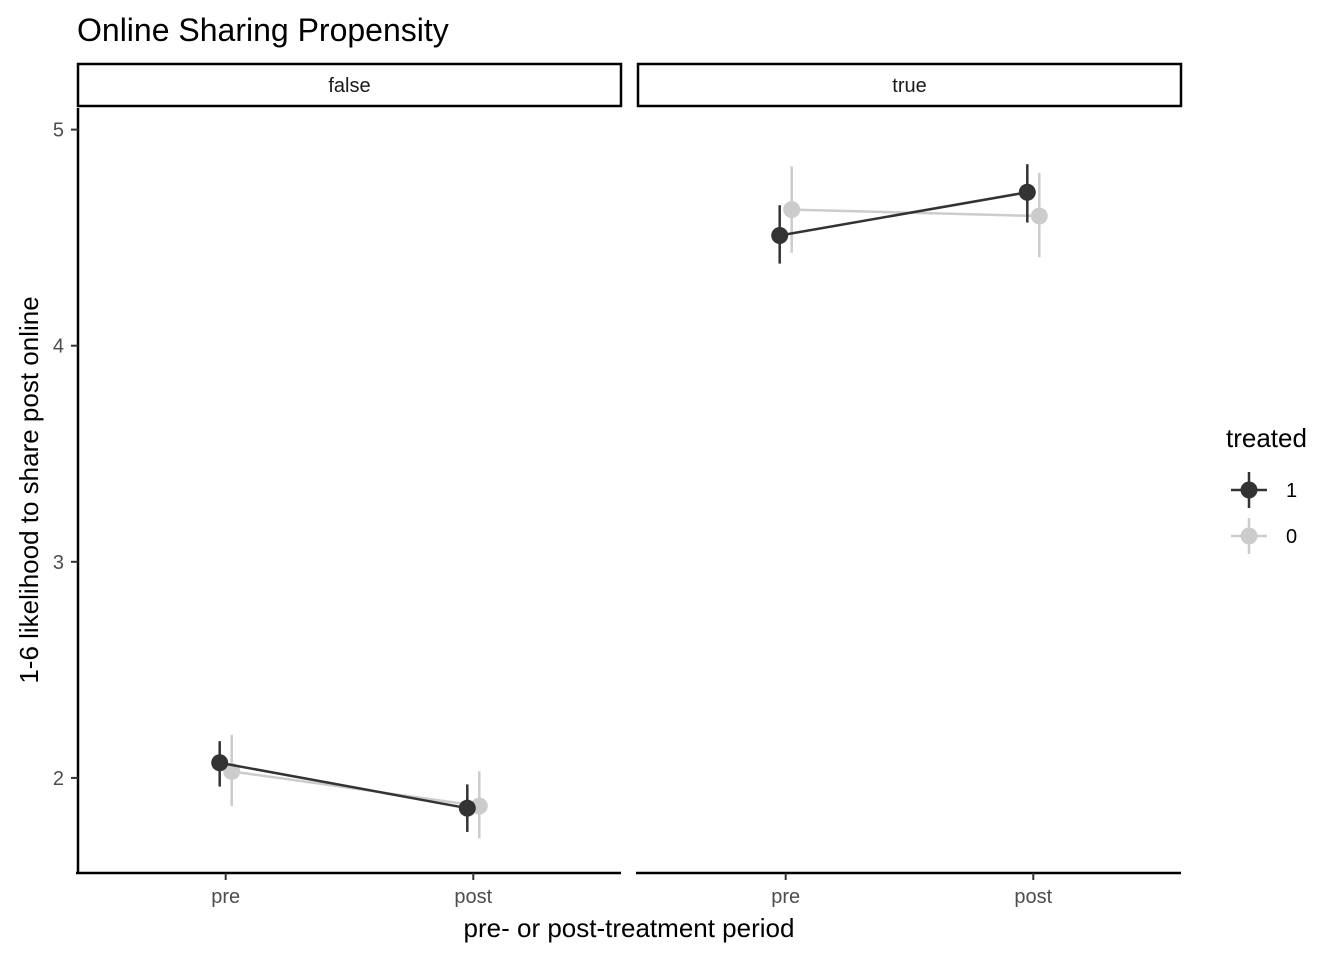 The height and width of the screenshot is (960, 1344). Describe the element at coordinates (629, 928) in the screenshot. I see `x-axis-title: pre- or post-treatment period` at that location.